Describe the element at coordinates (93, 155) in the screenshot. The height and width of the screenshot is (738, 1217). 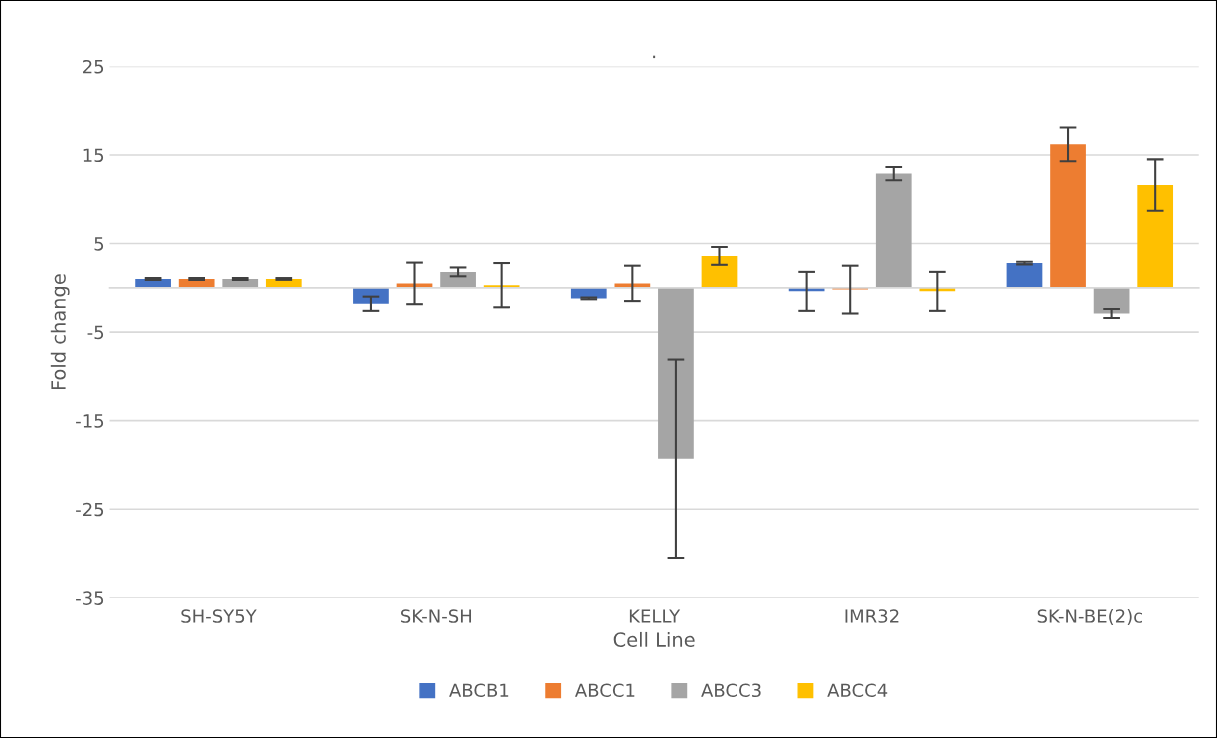
I see `y-tick-label: 15` at that location.